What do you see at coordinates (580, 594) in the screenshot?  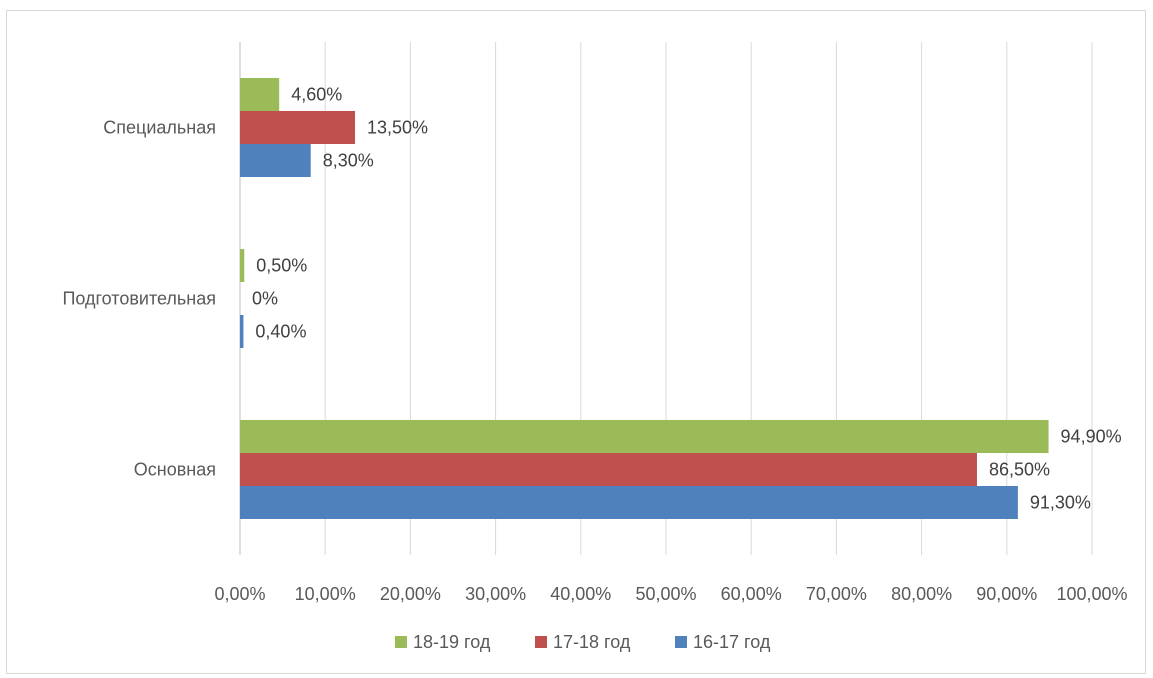 I see `x-tick-label: 40,00%` at bounding box center [580, 594].